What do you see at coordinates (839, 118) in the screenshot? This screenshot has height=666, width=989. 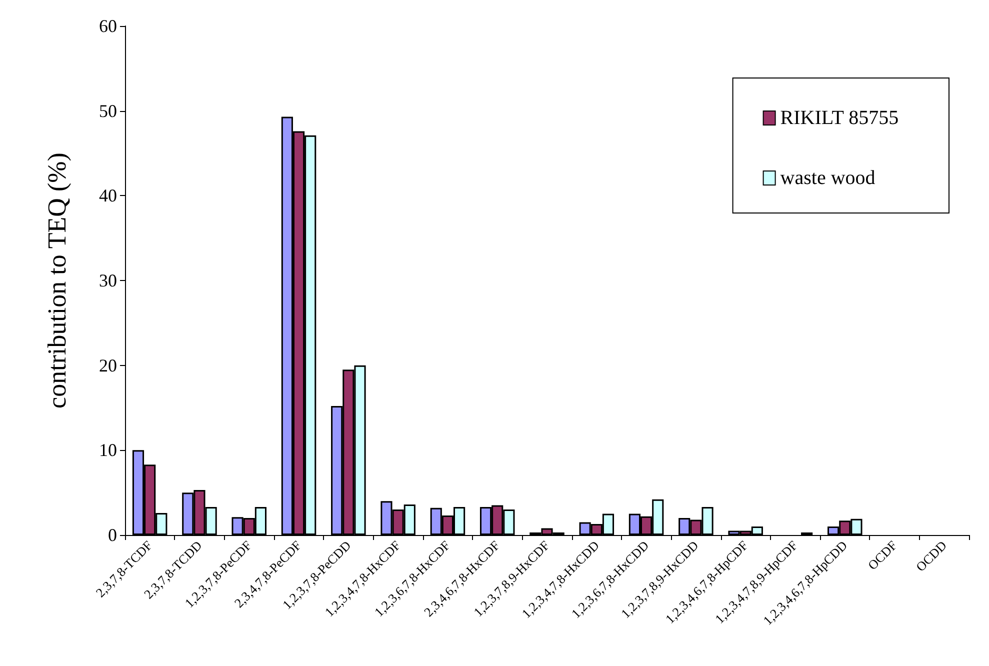 I see `legend-label: RIKILT 85755` at bounding box center [839, 118].